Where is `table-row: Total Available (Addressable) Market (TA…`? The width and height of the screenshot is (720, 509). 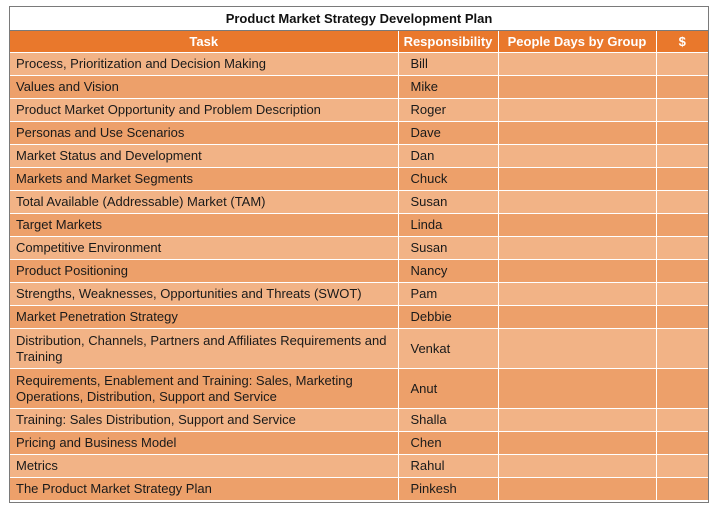
table-row: Total Available (Addressable) Market (TA… is located at coordinates (359, 202).